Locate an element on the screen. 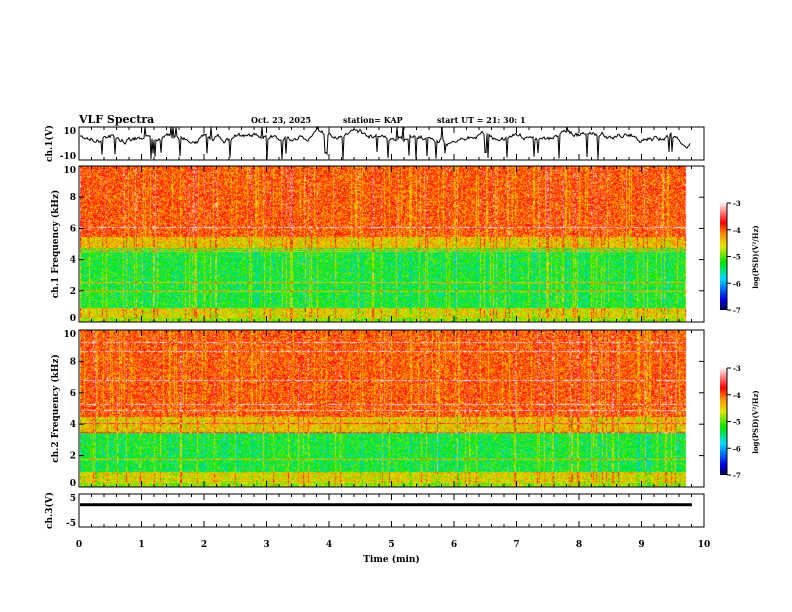 The width and height of the screenshot is (792, 612). figure-title: VLF Spectra is located at coordinates (117, 119).